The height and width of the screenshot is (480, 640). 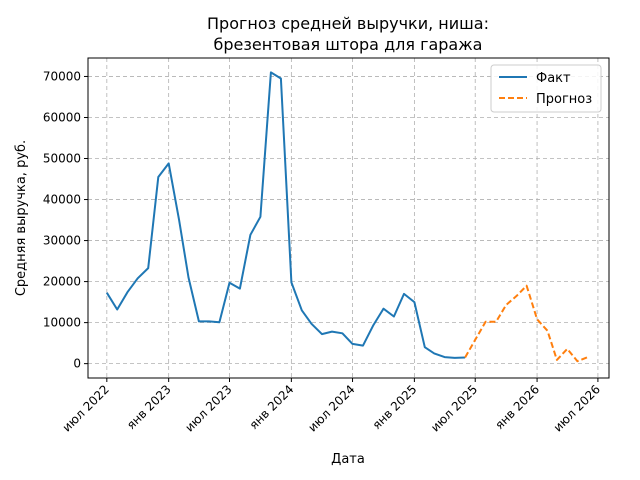 I want to click on y-tick-label: 60000, so click(x=62, y=117).